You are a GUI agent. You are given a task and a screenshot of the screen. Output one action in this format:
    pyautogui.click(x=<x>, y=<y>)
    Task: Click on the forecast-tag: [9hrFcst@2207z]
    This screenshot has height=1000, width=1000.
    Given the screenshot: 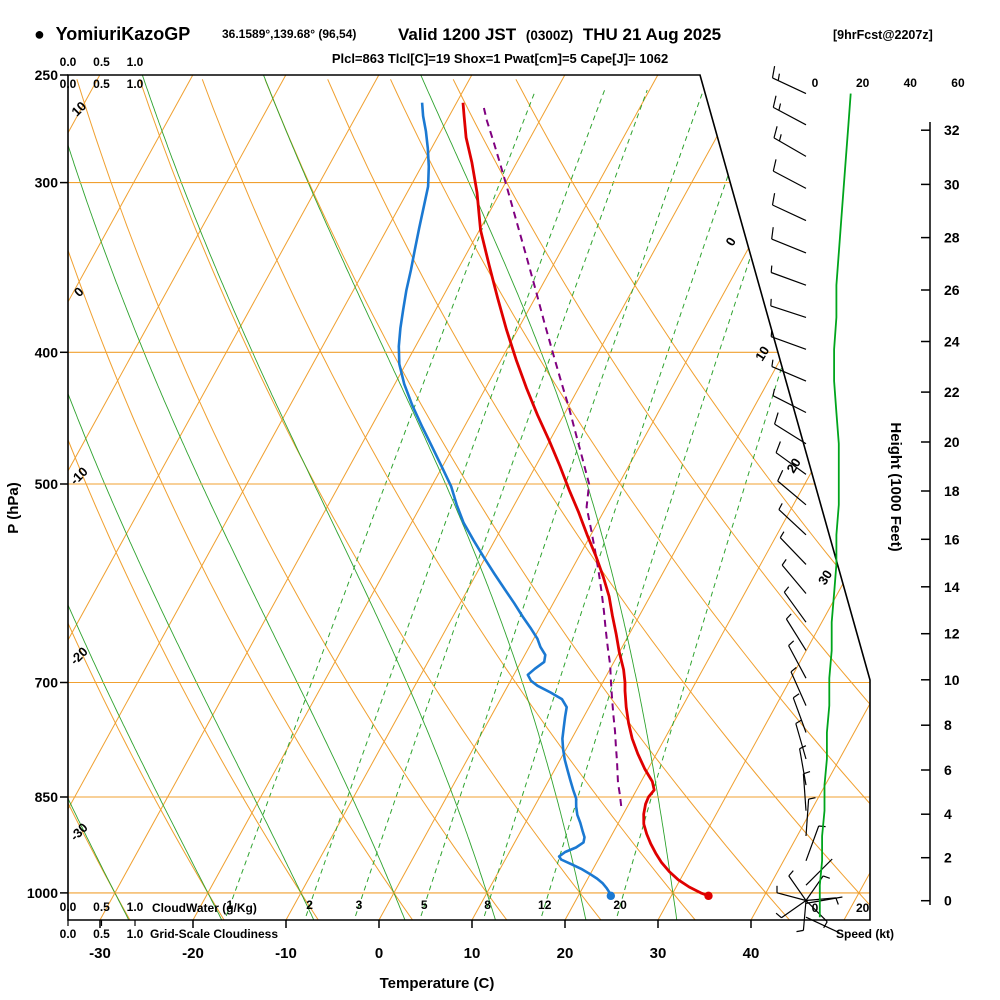 What is the action you would take?
    pyautogui.click(x=883, y=35)
    